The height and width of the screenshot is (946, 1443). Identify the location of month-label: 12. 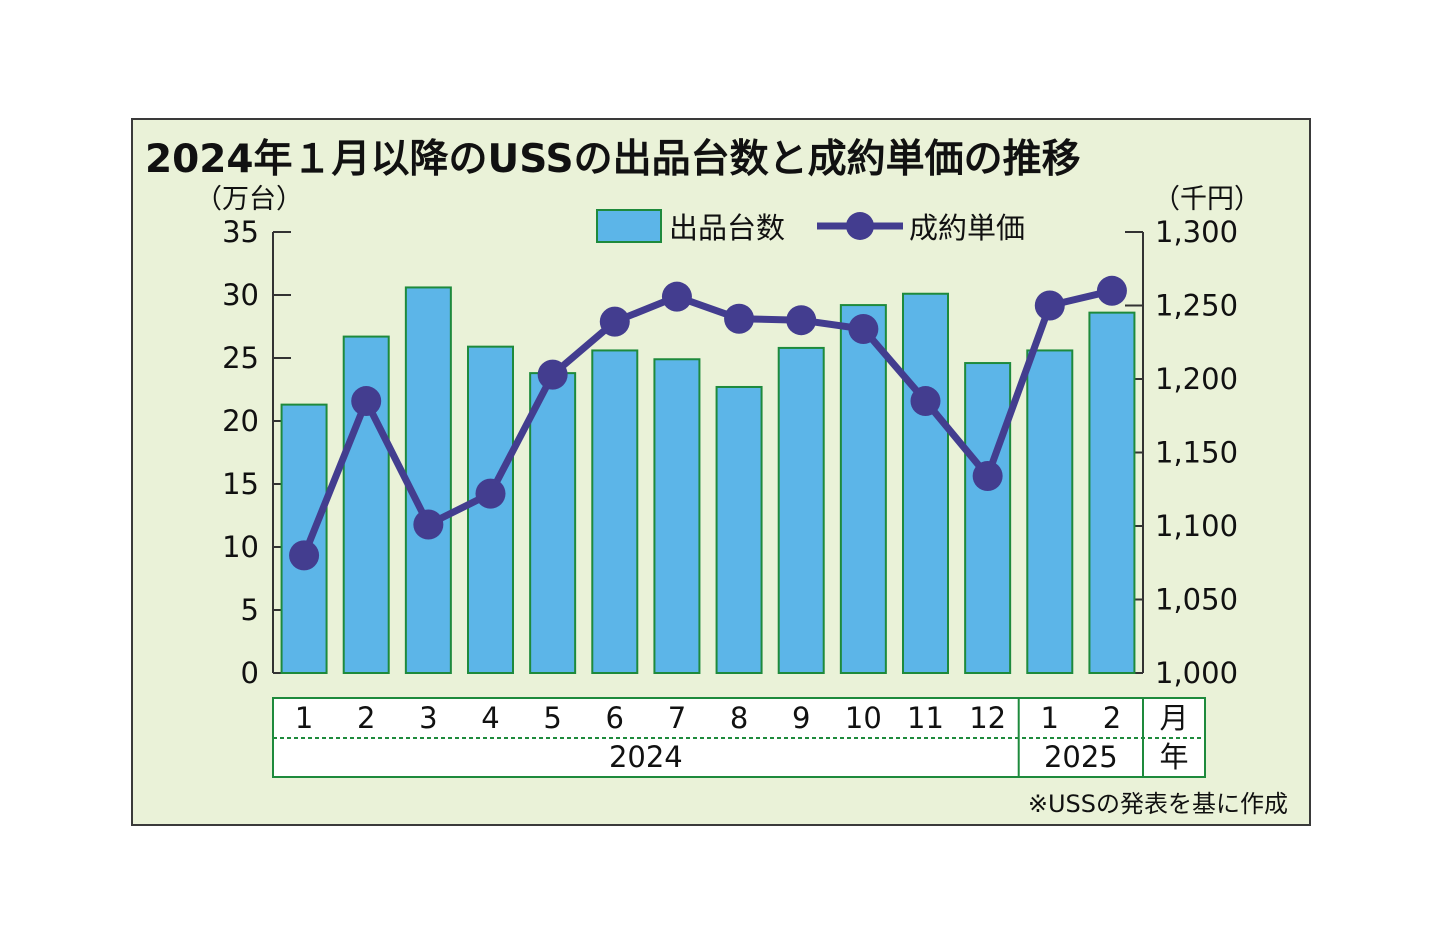
(987, 718).